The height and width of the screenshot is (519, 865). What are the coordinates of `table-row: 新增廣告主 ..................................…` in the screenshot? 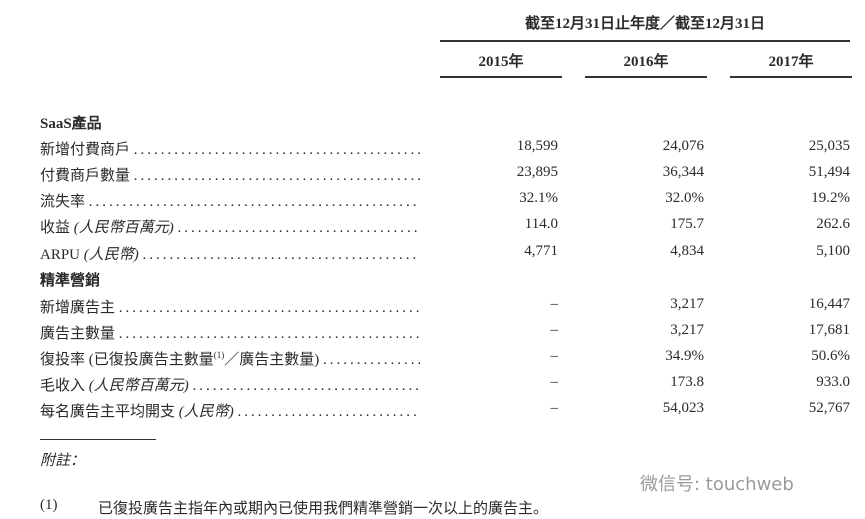 It's located at (446, 308).